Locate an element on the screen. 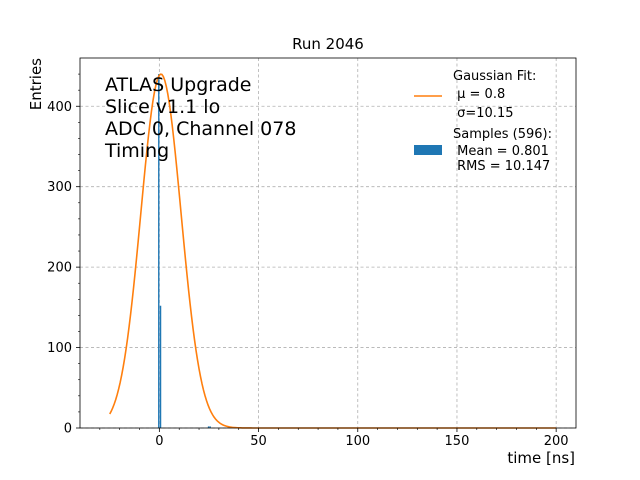 The width and height of the screenshot is (640, 480). x-tick-label: 200 is located at coordinates (556, 441).